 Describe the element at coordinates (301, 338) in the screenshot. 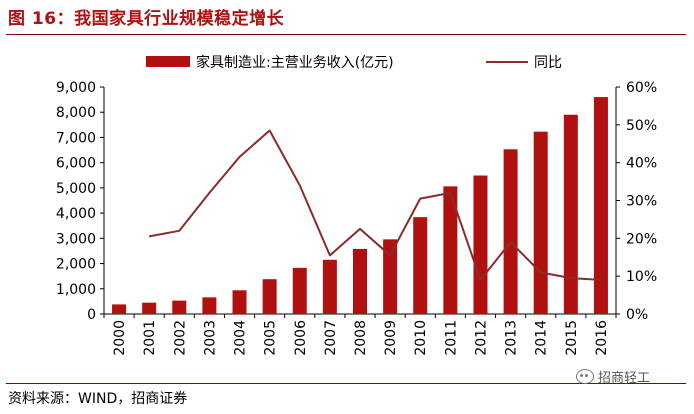

I see `x-tick-label: 2006` at that location.